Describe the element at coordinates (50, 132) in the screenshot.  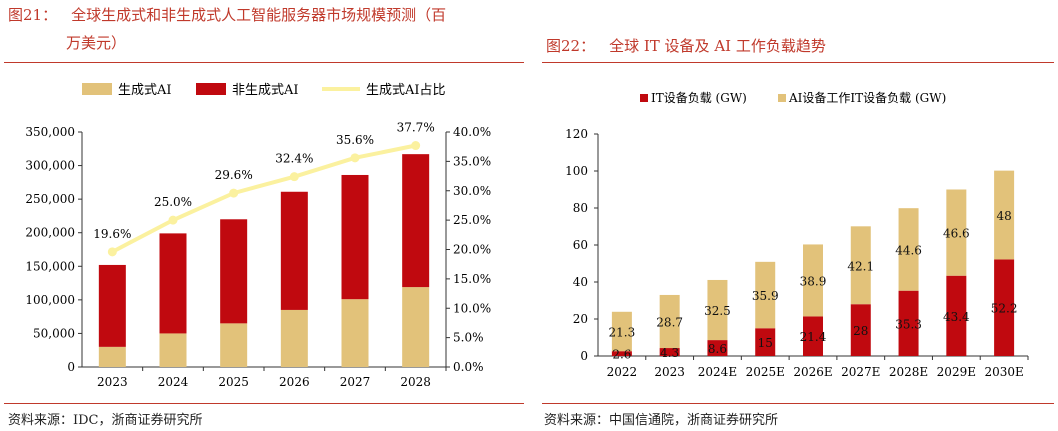
I see `y-tick-label: 350,000` at that location.